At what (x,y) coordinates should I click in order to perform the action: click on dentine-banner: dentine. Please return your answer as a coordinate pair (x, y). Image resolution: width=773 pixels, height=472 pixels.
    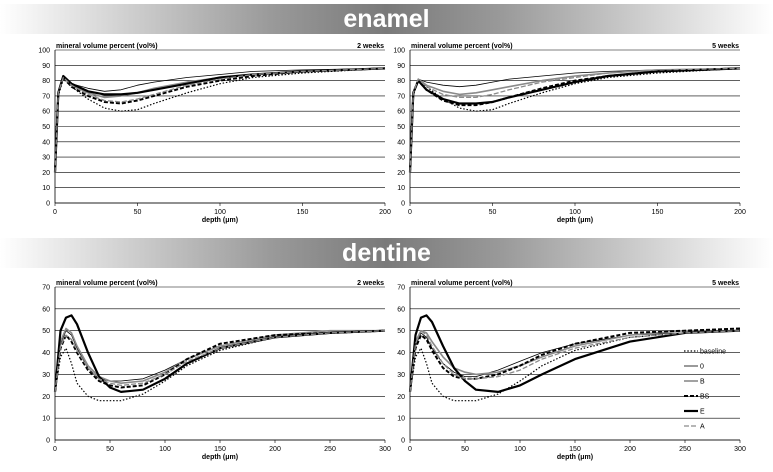
    Looking at the image, I should click on (386, 253).